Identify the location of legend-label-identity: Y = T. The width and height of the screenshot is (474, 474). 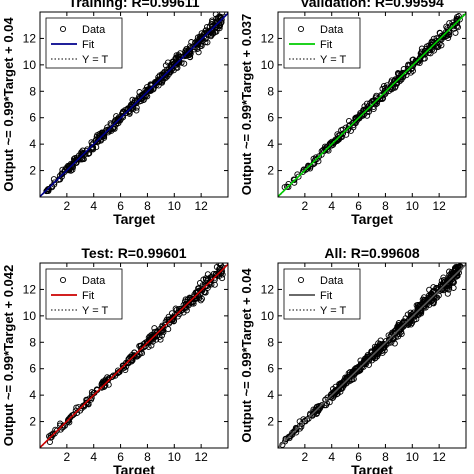
(333, 60).